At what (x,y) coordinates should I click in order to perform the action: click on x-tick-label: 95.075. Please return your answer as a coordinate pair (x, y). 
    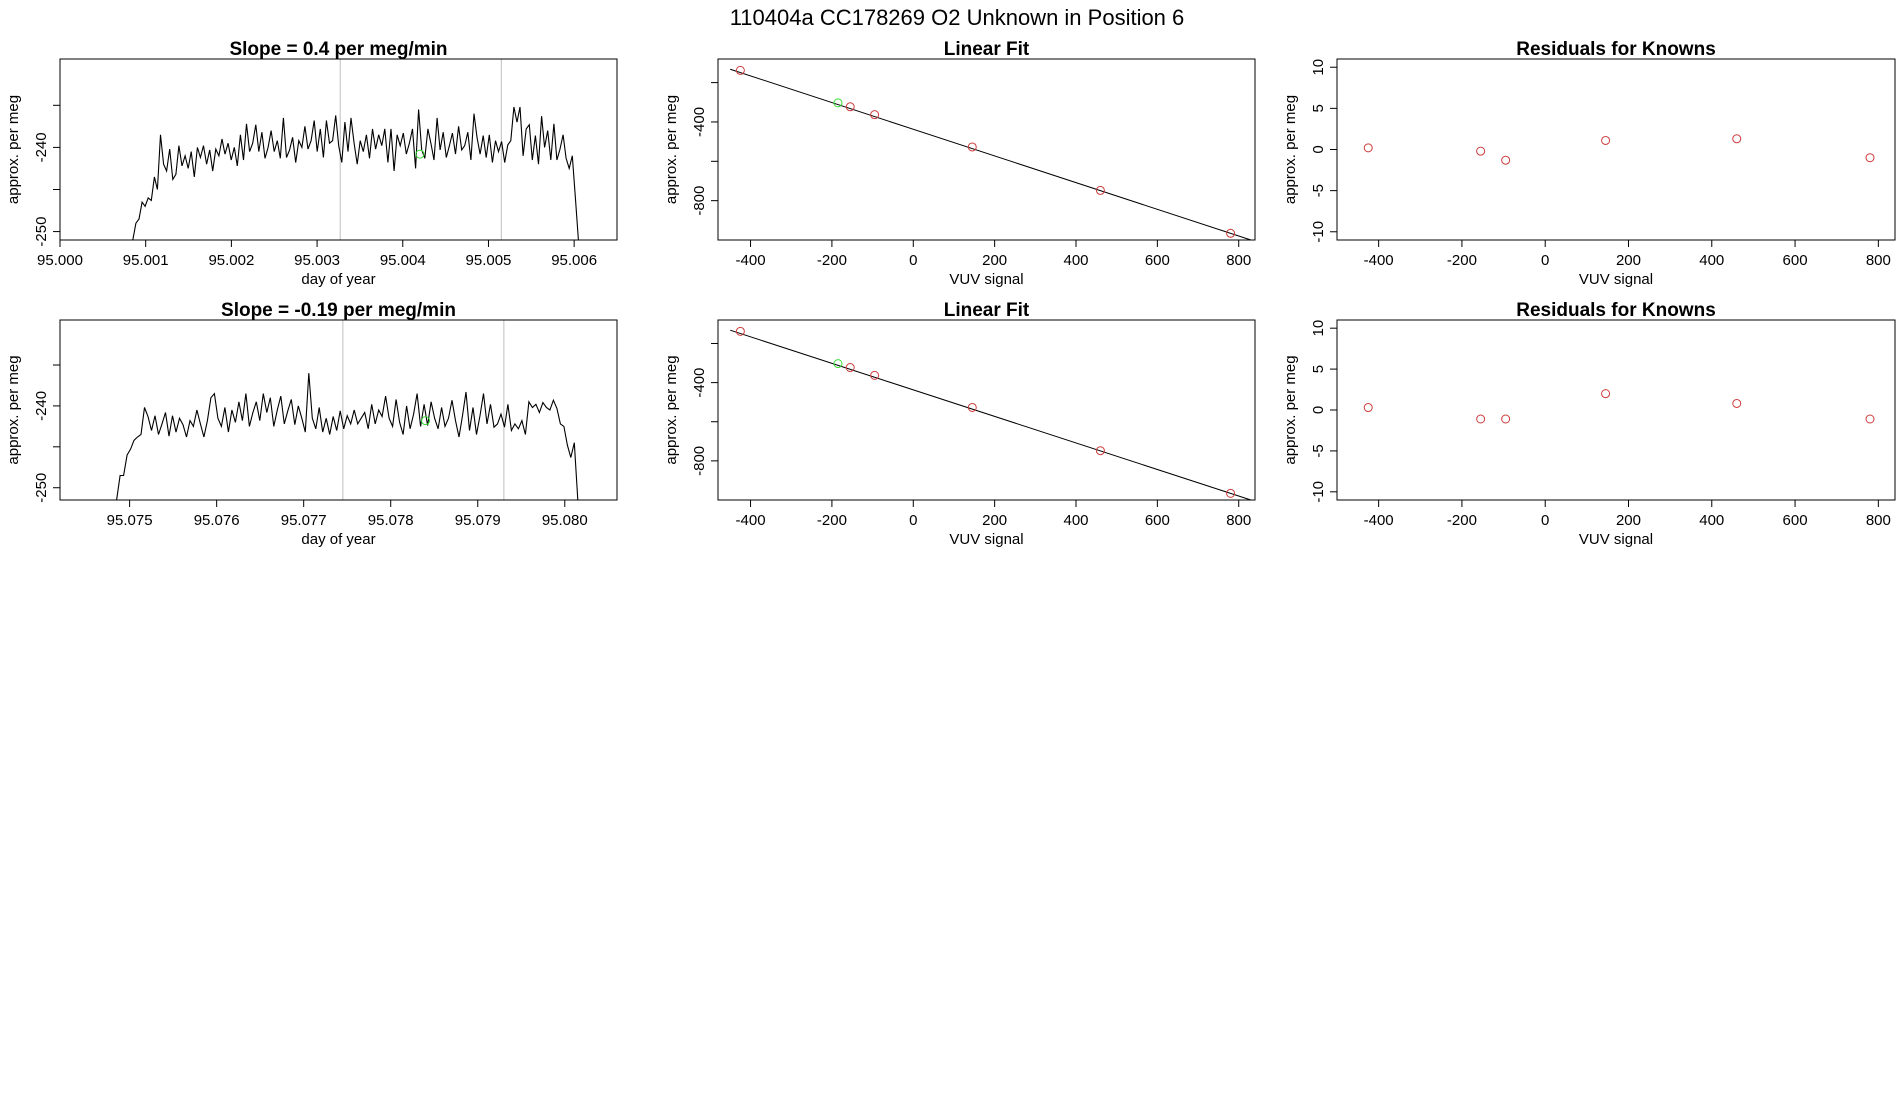
    Looking at the image, I should click on (130, 520).